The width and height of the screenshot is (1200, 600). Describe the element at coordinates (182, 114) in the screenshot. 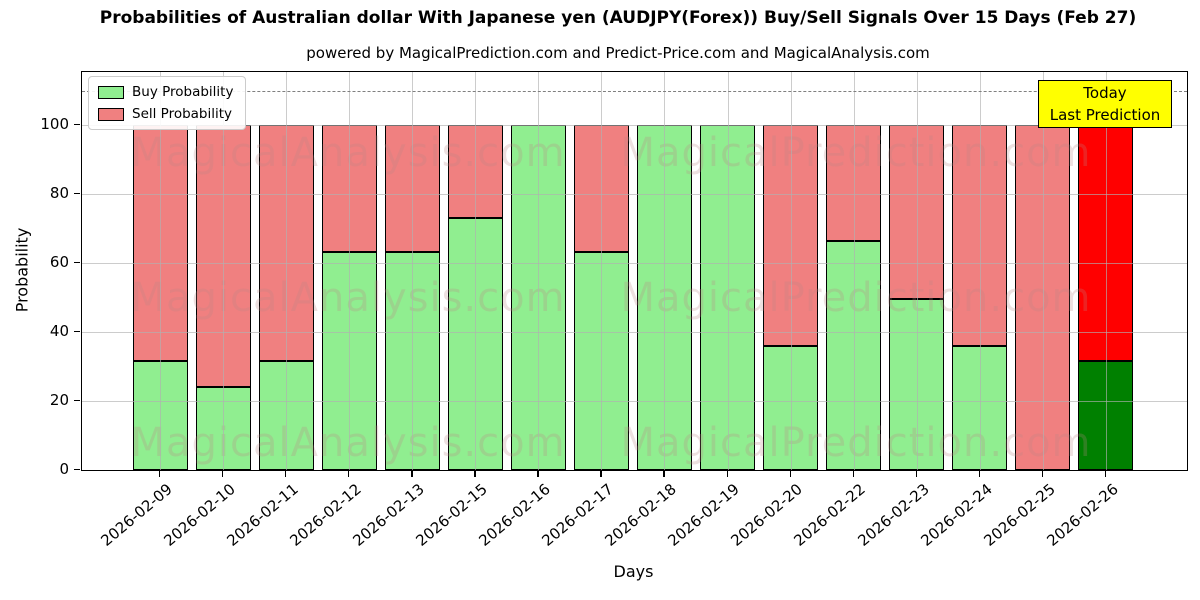

I see `legend-label-sell: Sell Probability` at that location.